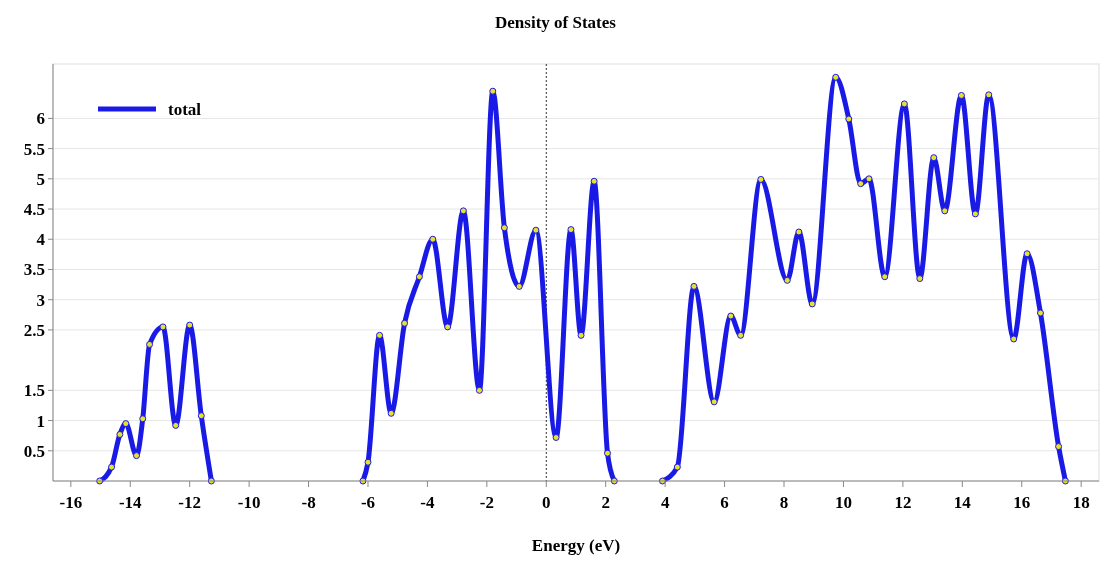 Image resolution: width=1111 pixels, height=565 pixels. I want to click on x-tick-label: 4, so click(665, 502).